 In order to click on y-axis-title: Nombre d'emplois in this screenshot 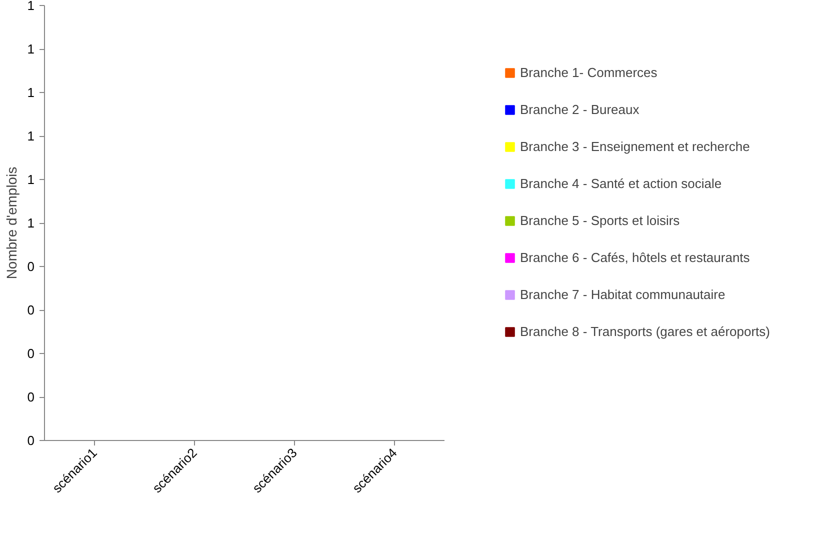, I will do `click(11, 223)`.